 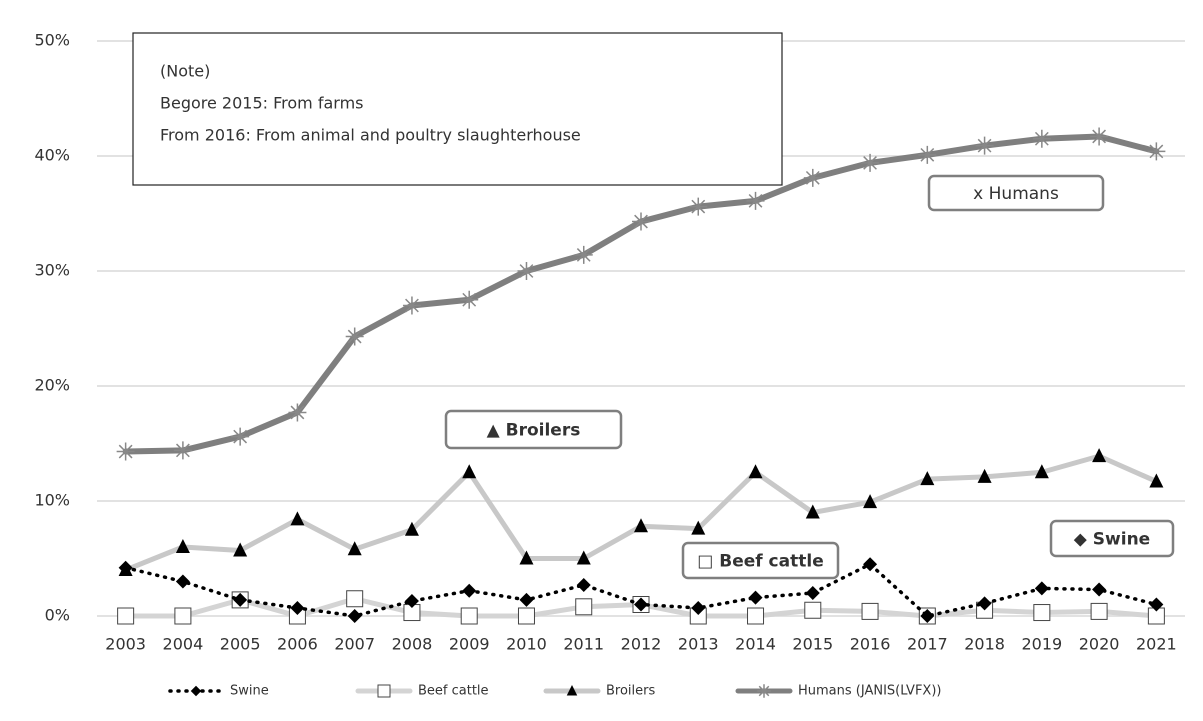 What do you see at coordinates (698, 644) in the screenshot?
I see `x-tick-label: 2013` at bounding box center [698, 644].